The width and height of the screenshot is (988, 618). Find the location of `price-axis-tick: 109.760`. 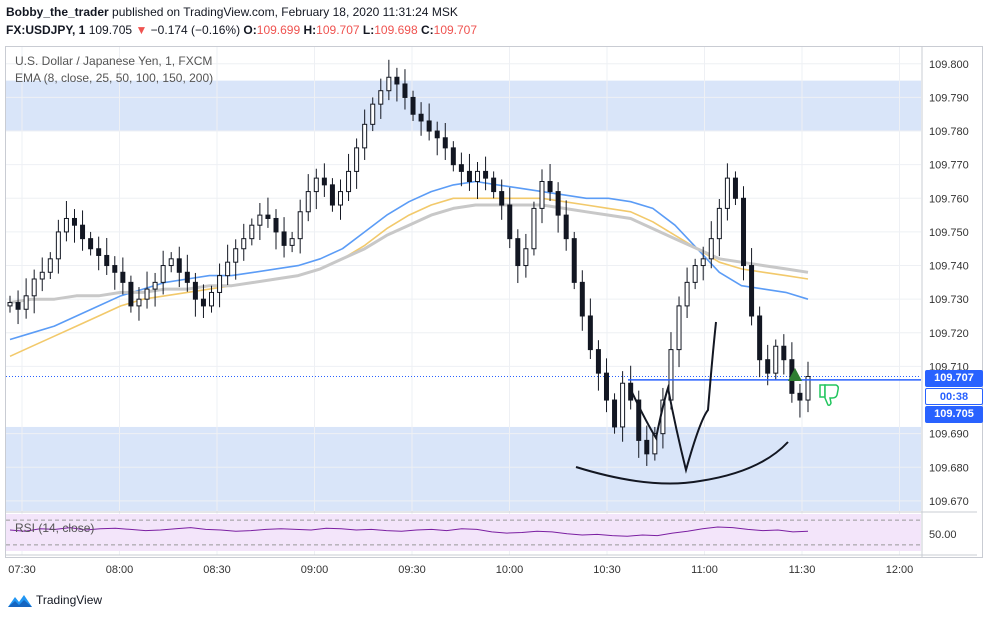

price-axis-tick: 109.760 is located at coordinates (949, 199).